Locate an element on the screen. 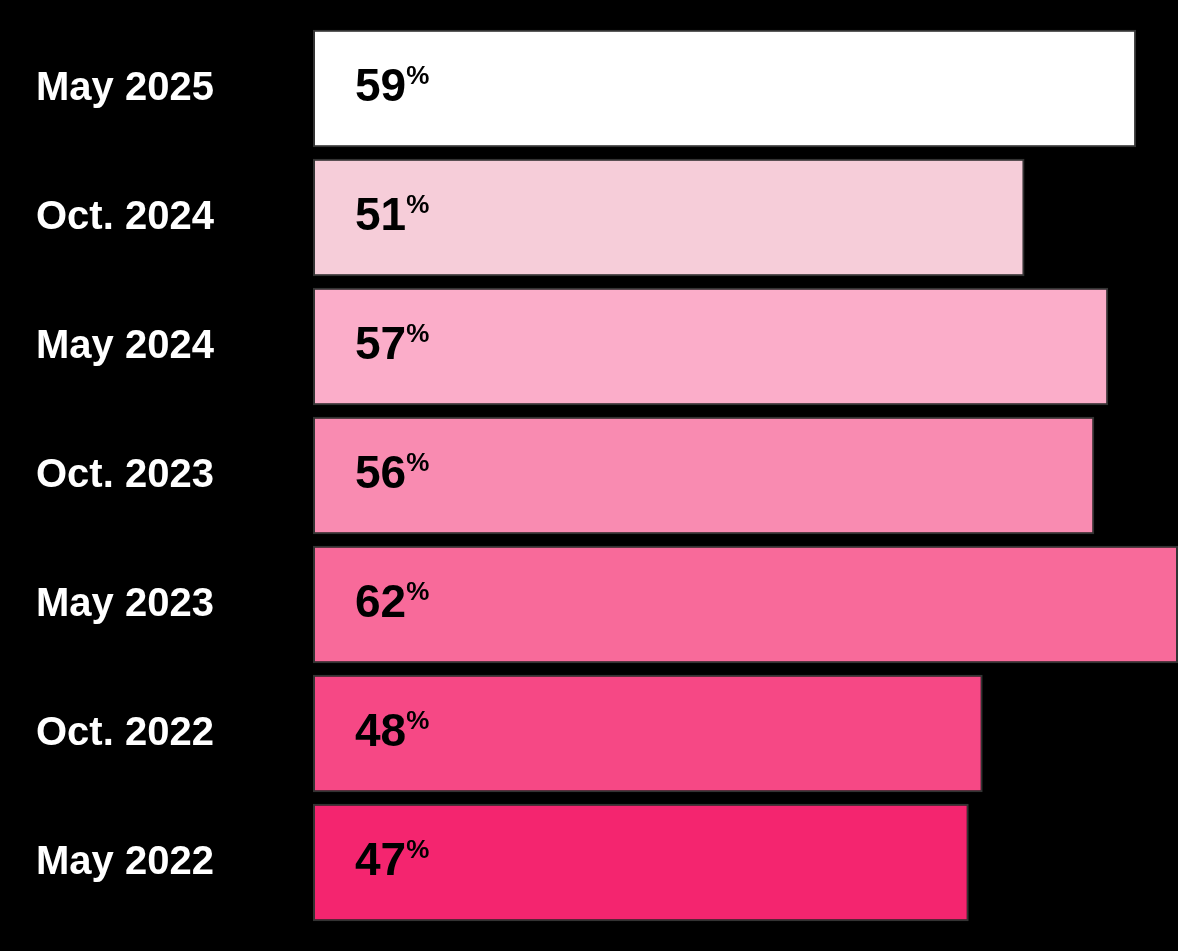 This screenshot has width=1178, height=951. data-label: 56% is located at coordinates (392, 472).